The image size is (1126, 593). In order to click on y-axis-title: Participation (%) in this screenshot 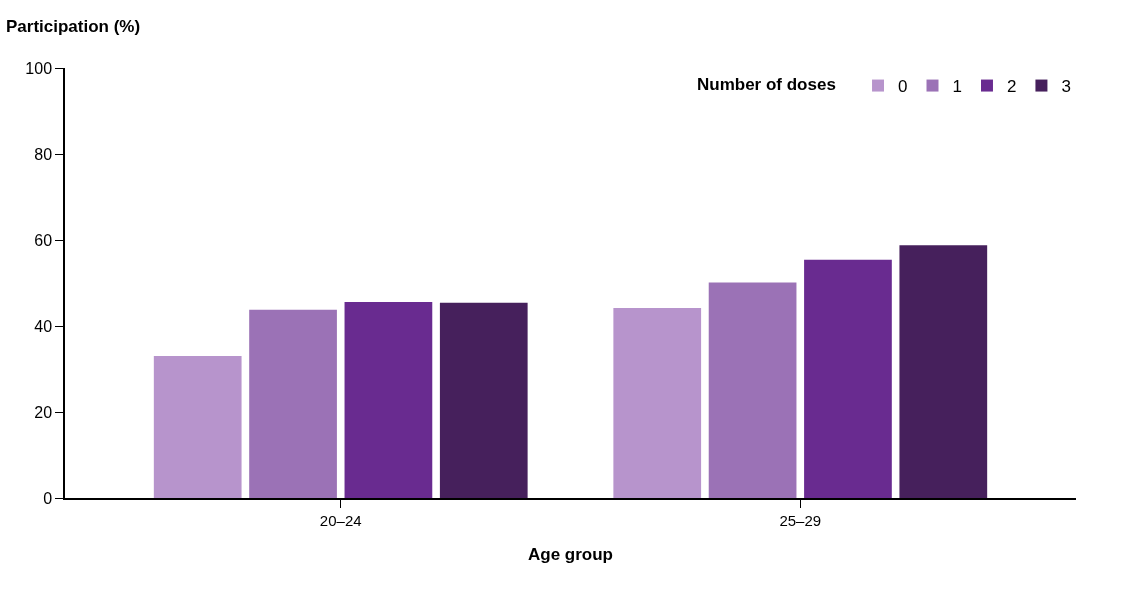, I will do `click(73, 26)`.